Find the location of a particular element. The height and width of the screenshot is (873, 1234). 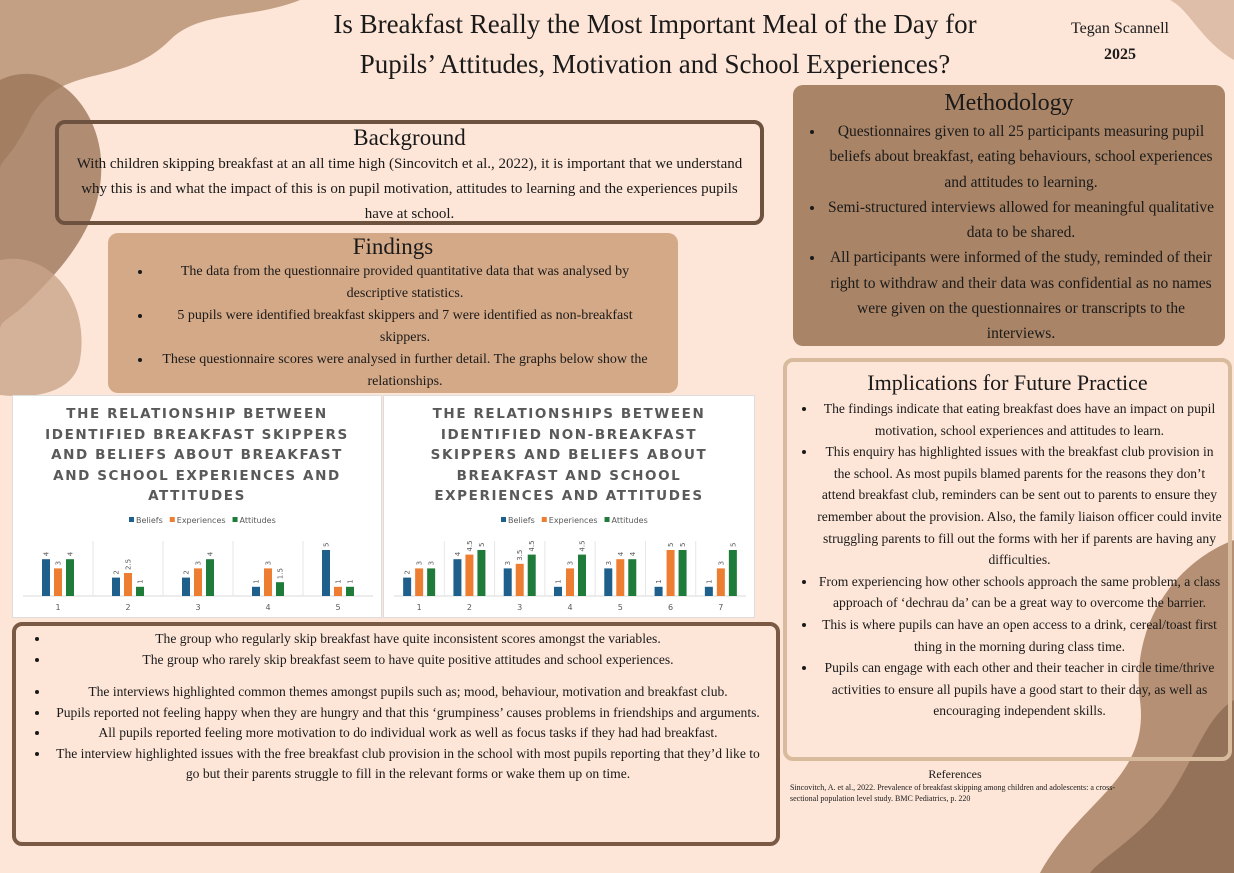

data-label: 3.5 is located at coordinates (520, 555).